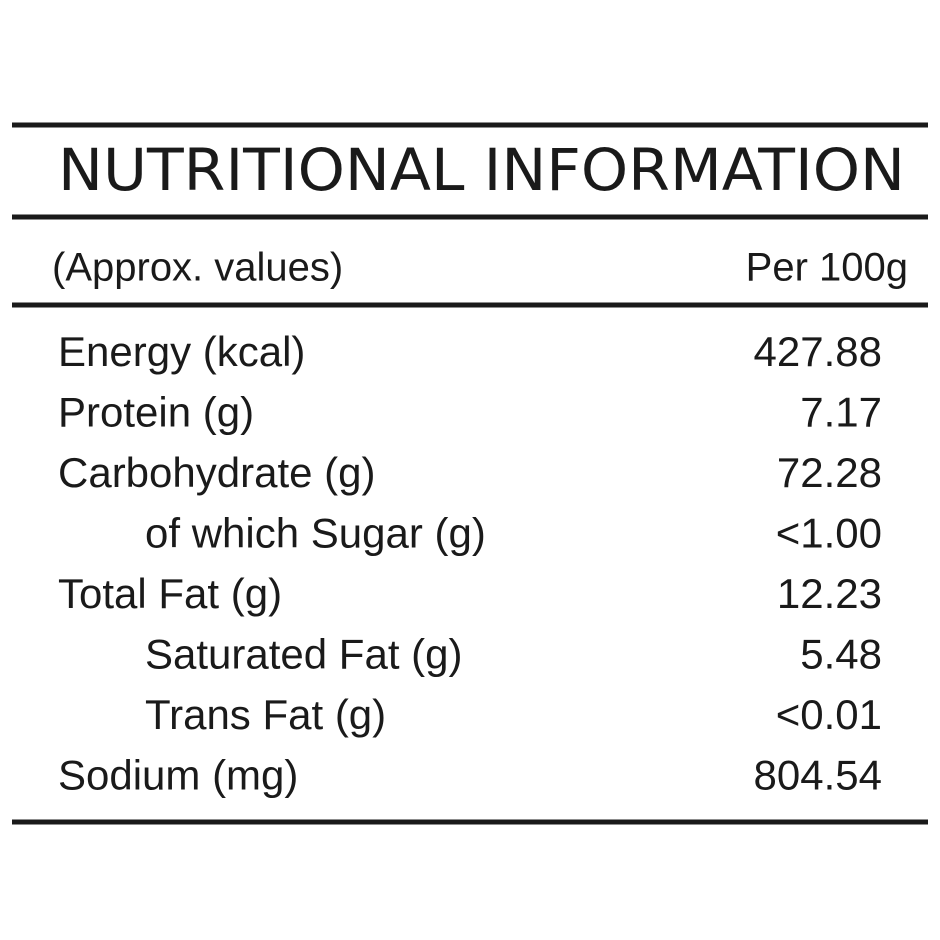 This screenshot has width=940, height=940. Describe the element at coordinates (265, 714) in the screenshot. I see `row-label: Trans Fat (g)` at that location.